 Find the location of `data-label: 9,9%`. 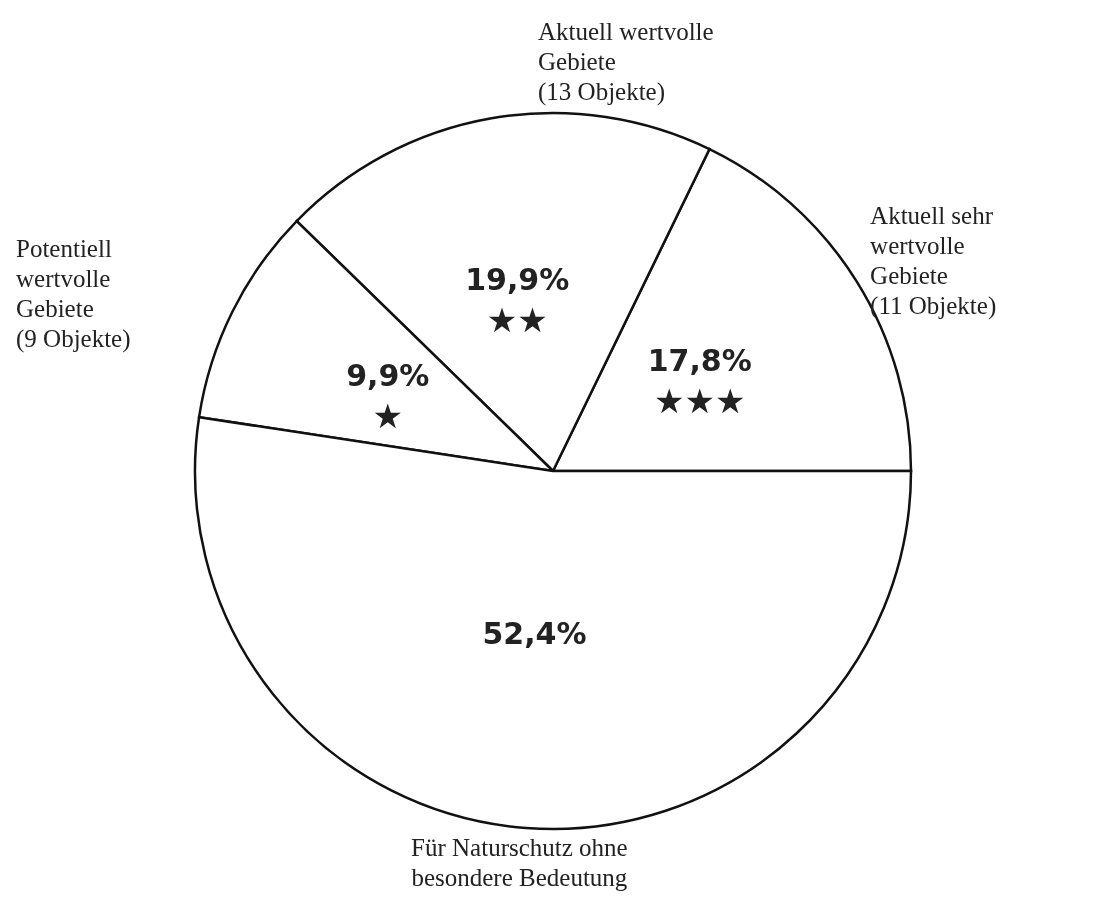

data-label: 9,9% is located at coordinates (388, 376).